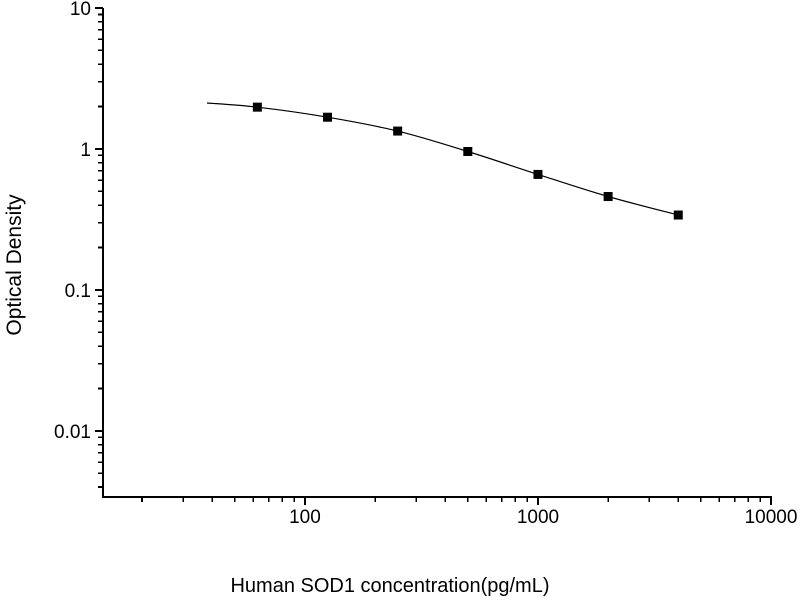  What do you see at coordinates (305, 517) in the screenshot?
I see `x-tick-label: 100` at bounding box center [305, 517].